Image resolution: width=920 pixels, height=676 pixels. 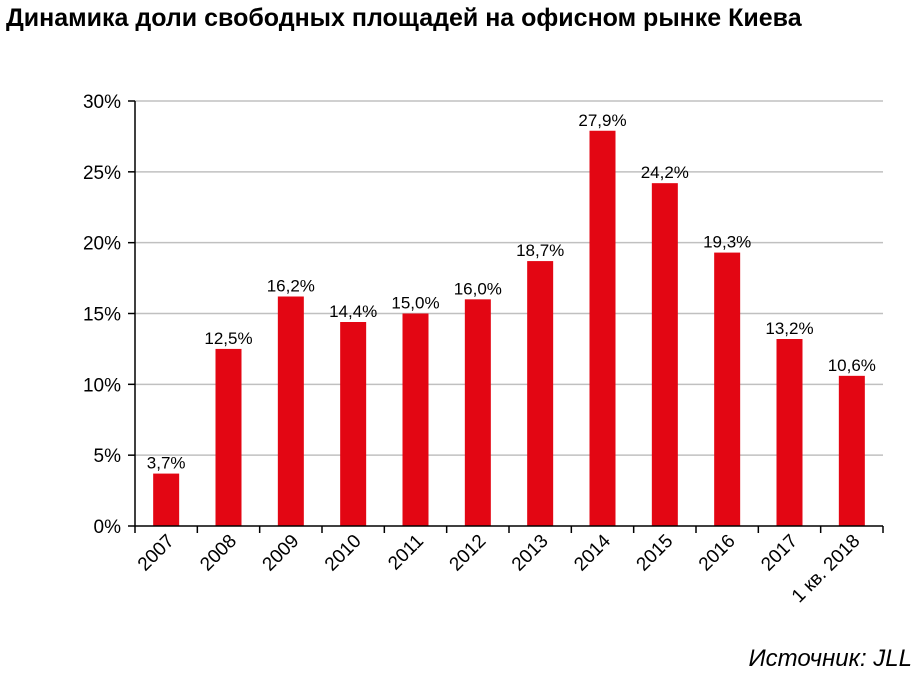 I want to click on data-label: 24,2%, so click(x=665, y=172).